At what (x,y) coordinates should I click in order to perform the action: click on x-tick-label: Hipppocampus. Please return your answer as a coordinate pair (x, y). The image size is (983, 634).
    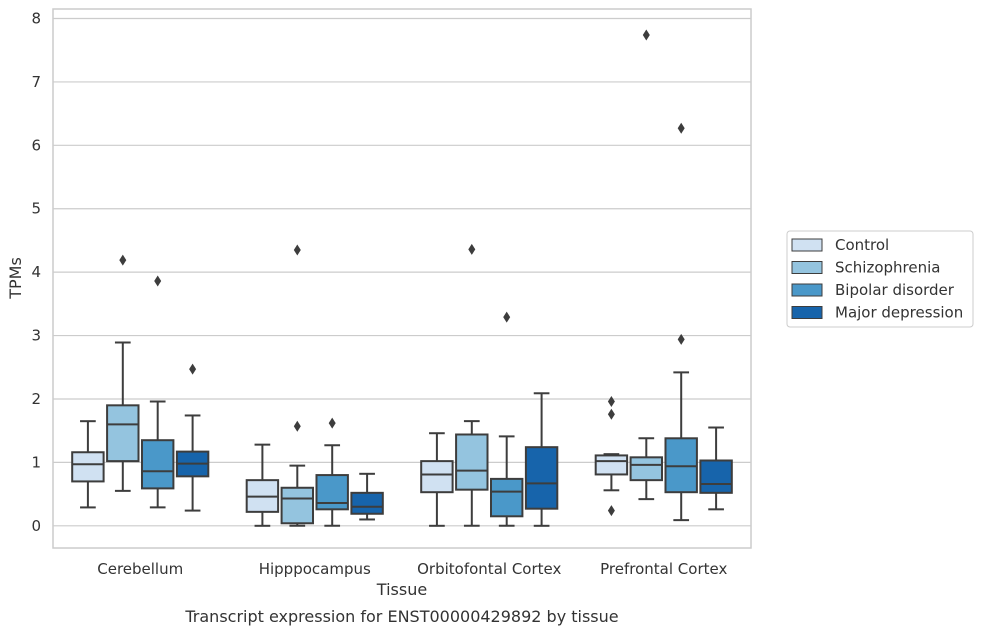
    Looking at the image, I should click on (315, 569).